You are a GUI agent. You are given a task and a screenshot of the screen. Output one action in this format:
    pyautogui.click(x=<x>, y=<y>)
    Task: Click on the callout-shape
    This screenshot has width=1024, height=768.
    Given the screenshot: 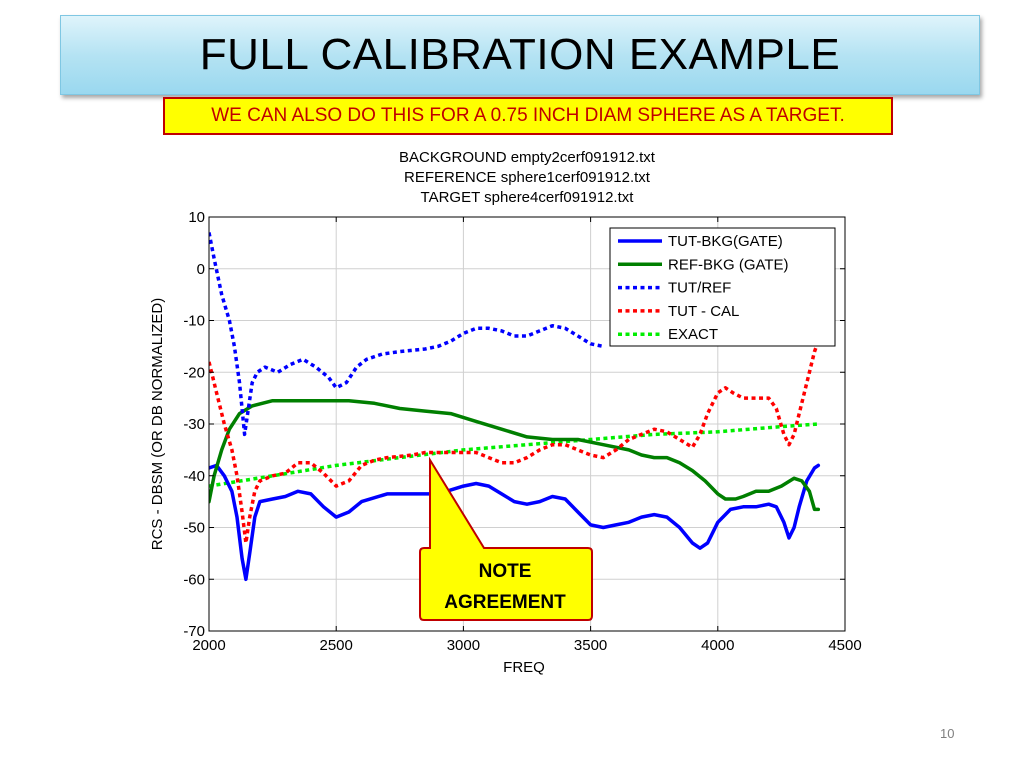 What is the action you would take?
    pyautogui.click(x=506, y=538)
    